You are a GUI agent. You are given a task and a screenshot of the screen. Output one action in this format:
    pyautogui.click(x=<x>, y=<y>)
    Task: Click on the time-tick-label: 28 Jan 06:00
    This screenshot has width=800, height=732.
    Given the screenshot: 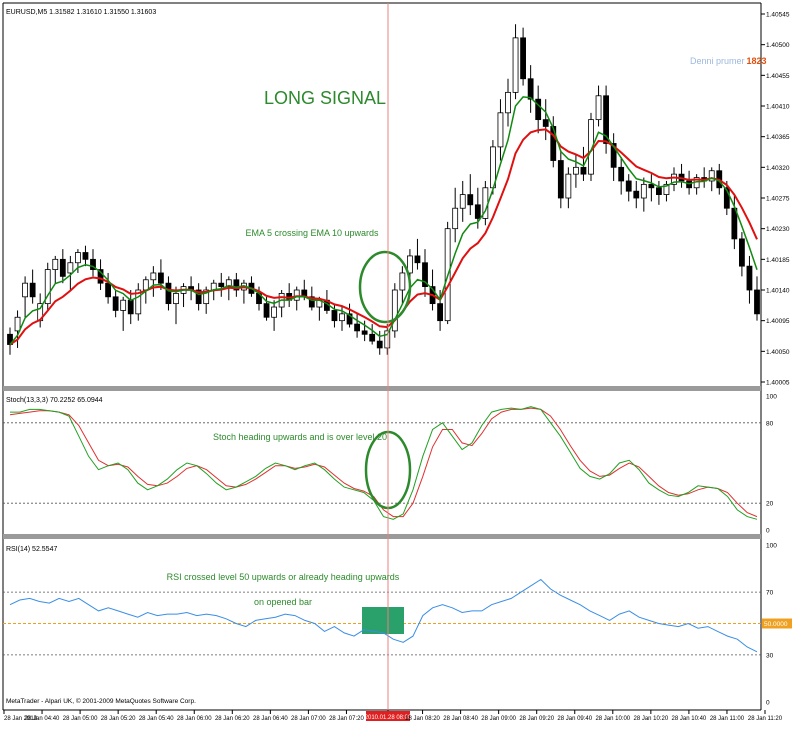 What is the action you would take?
    pyautogui.click(x=194, y=719)
    